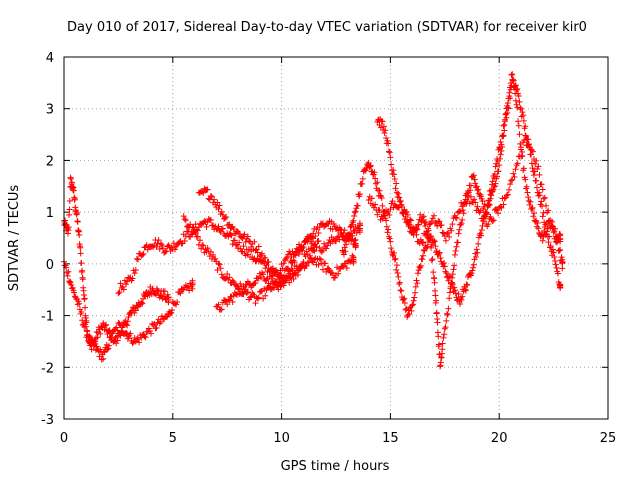 This screenshot has width=640, height=480. I want to click on y-tick-label: 0, so click(50, 265).